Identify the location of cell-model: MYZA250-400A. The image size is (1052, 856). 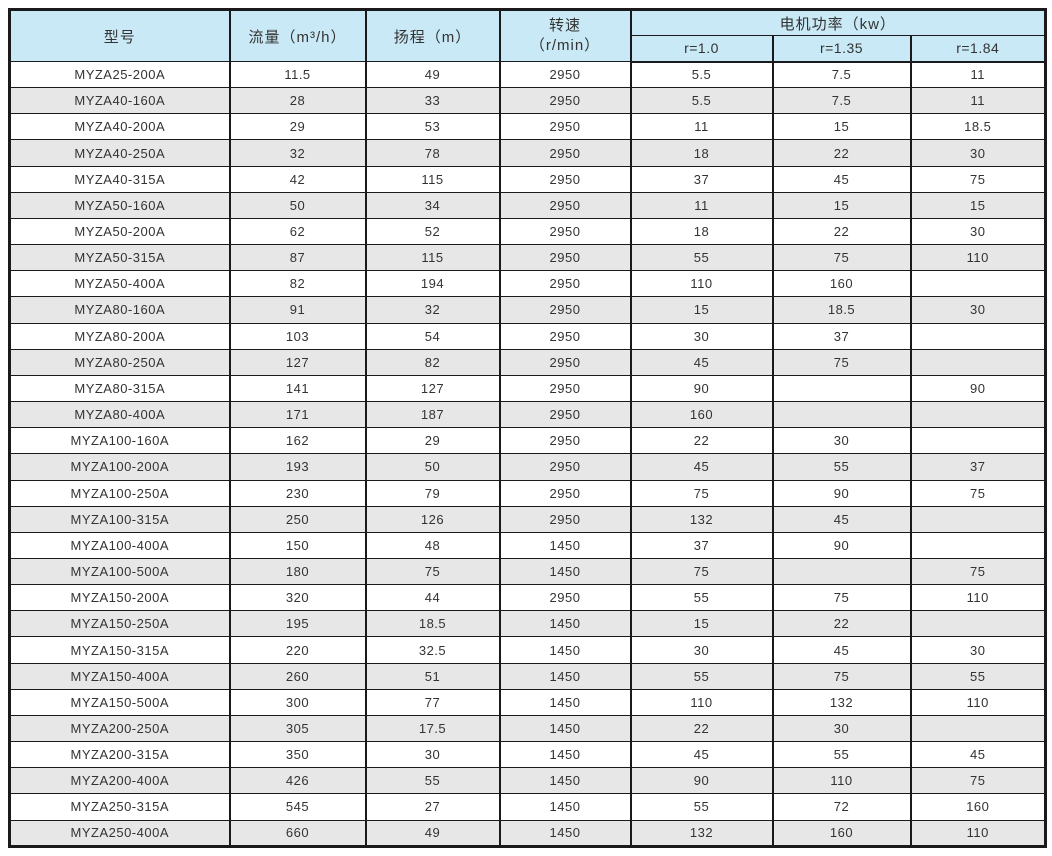
(119, 833).